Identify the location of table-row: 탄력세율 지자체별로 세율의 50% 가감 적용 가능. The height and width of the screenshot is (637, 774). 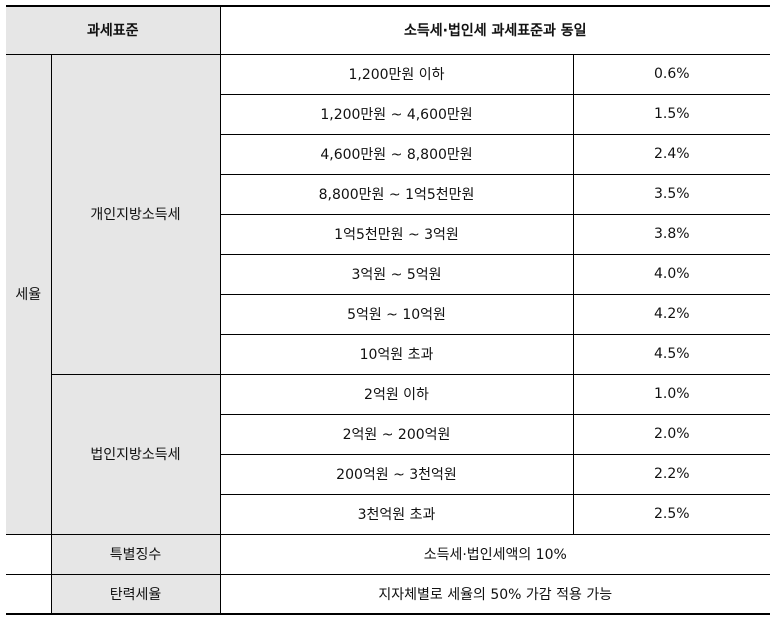
(388, 594).